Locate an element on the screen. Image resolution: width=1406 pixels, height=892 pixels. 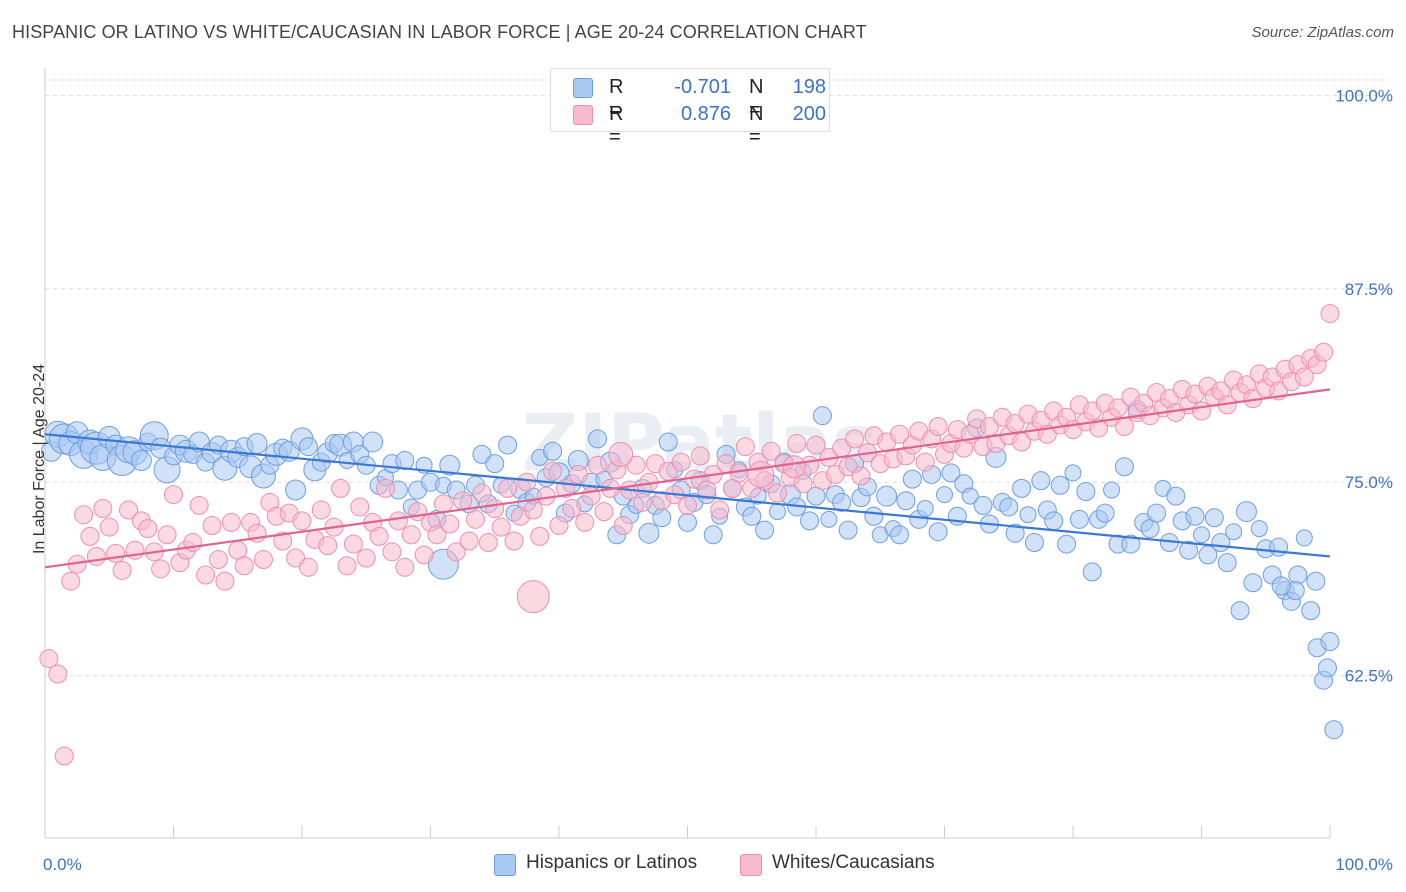
hispanic-trend-line is located at coordinates (687, 495).